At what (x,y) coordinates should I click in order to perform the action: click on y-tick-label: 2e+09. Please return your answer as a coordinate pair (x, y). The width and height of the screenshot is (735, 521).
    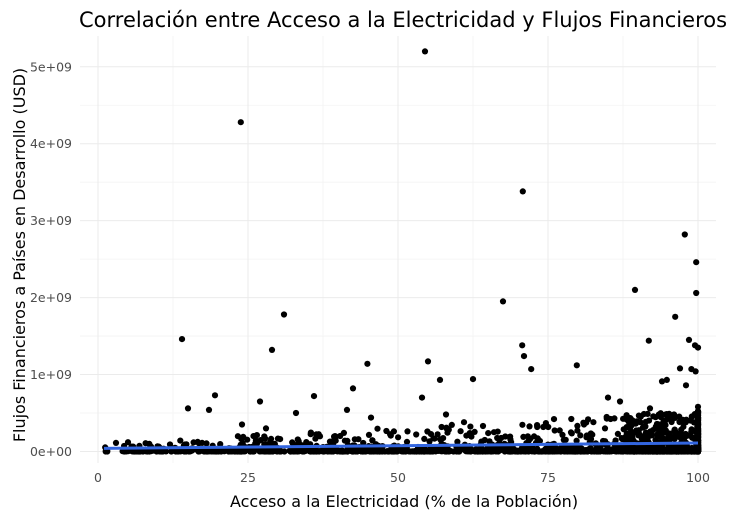
    Looking at the image, I should click on (51, 297).